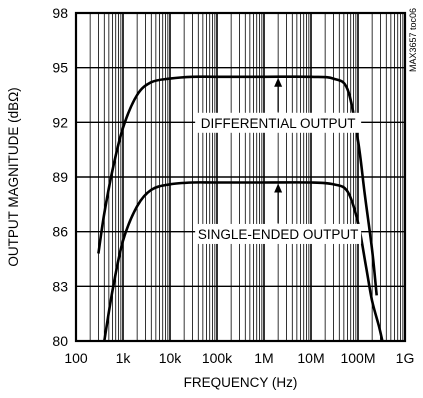  I want to click on x-tick-label: 1k, so click(124, 358).